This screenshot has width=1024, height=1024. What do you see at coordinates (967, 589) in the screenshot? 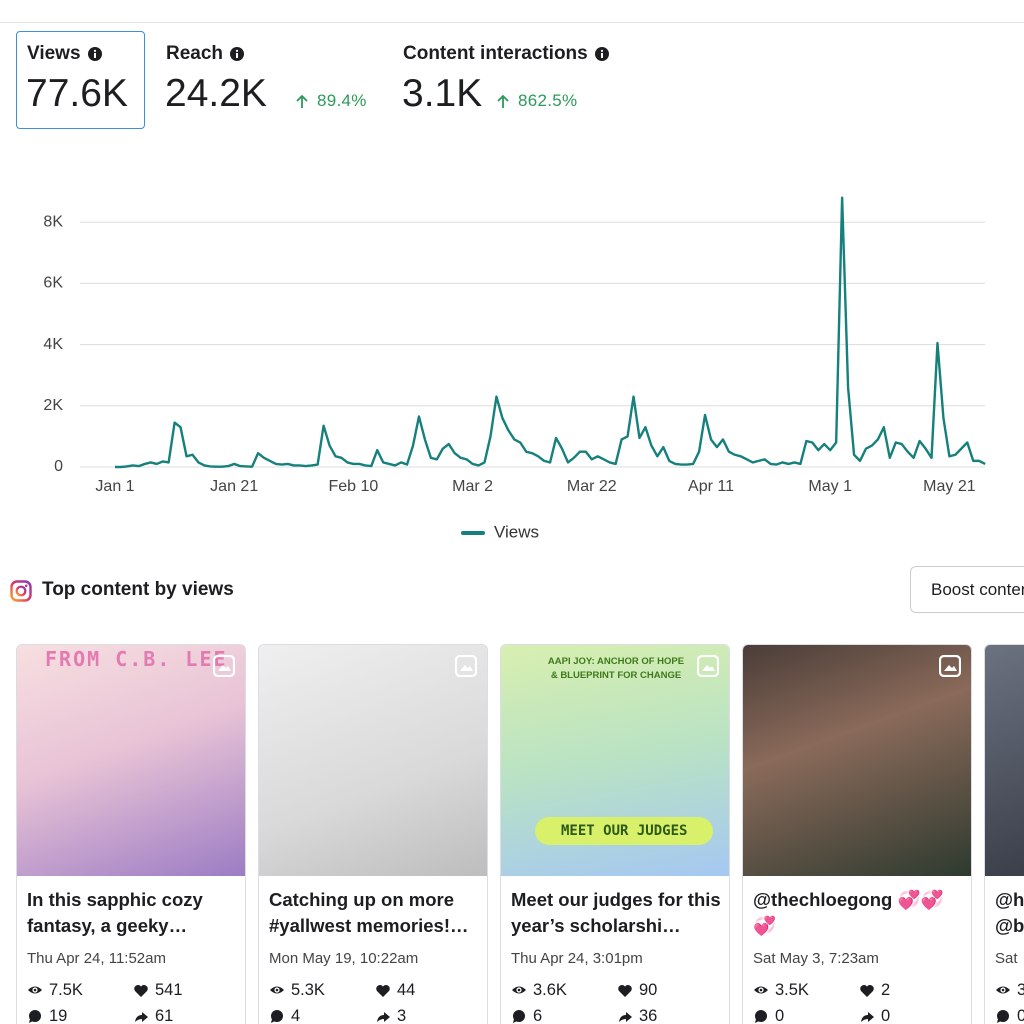
I see `boost-button: Boost content` at bounding box center [967, 589].